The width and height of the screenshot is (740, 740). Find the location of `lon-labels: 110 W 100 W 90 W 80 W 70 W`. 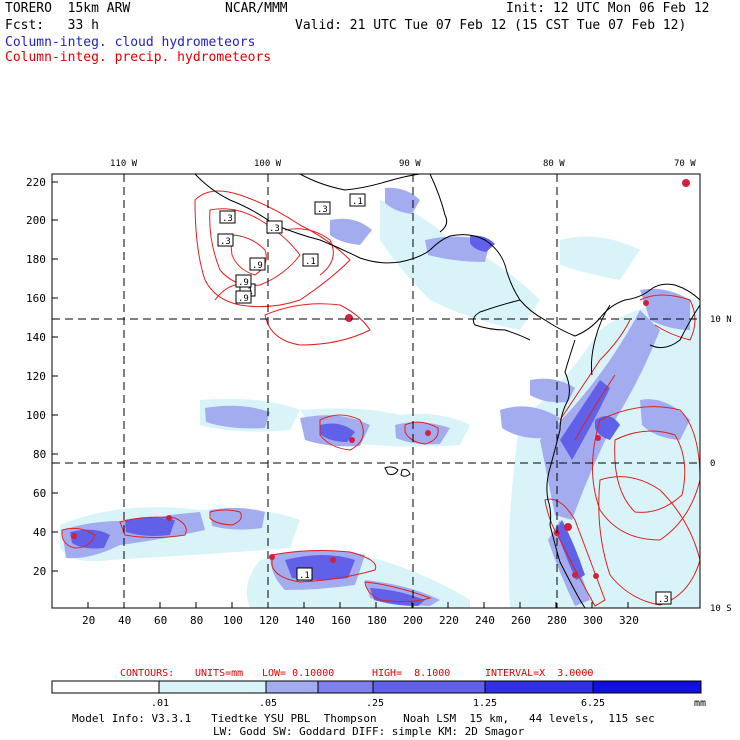

lon-labels: 110 W 100 W 90 W 80 W 70 W is located at coordinates (403, 164).